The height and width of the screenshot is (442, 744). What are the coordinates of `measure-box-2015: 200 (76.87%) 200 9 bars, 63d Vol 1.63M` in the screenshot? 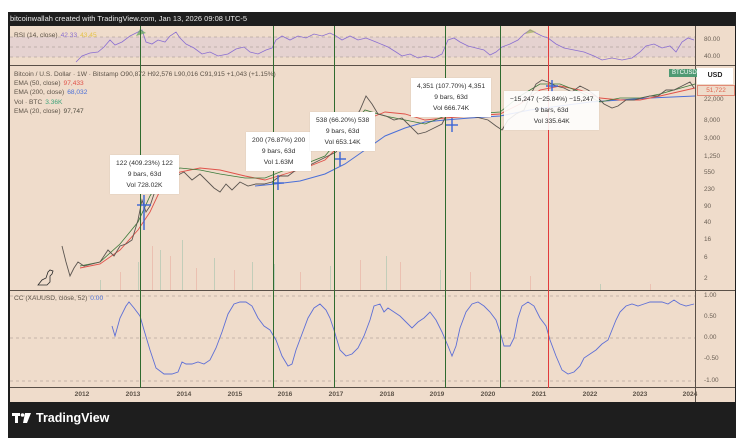 It's located at (279, 151).